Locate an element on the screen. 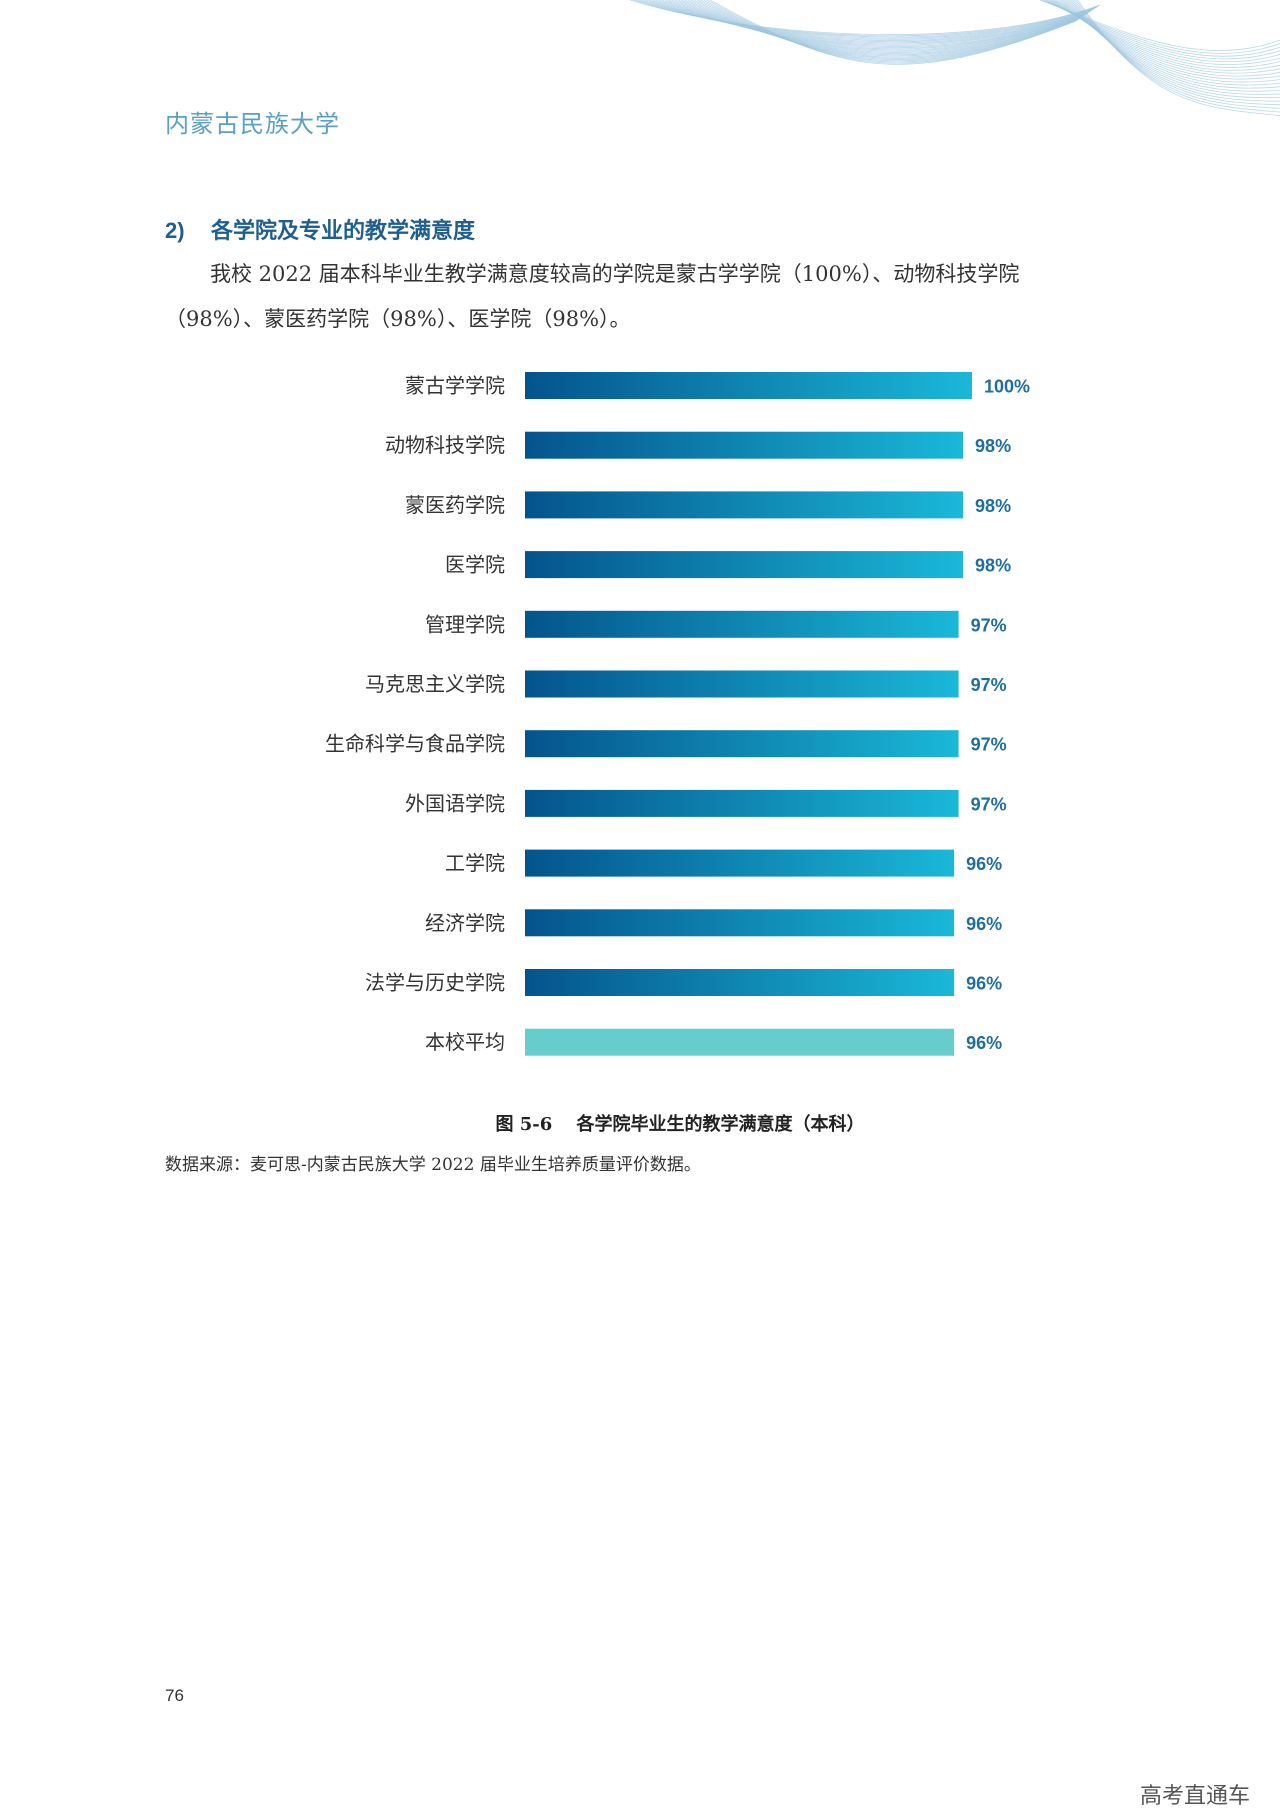 The image size is (1280, 1811). page-number: 76 is located at coordinates (174, 1695).